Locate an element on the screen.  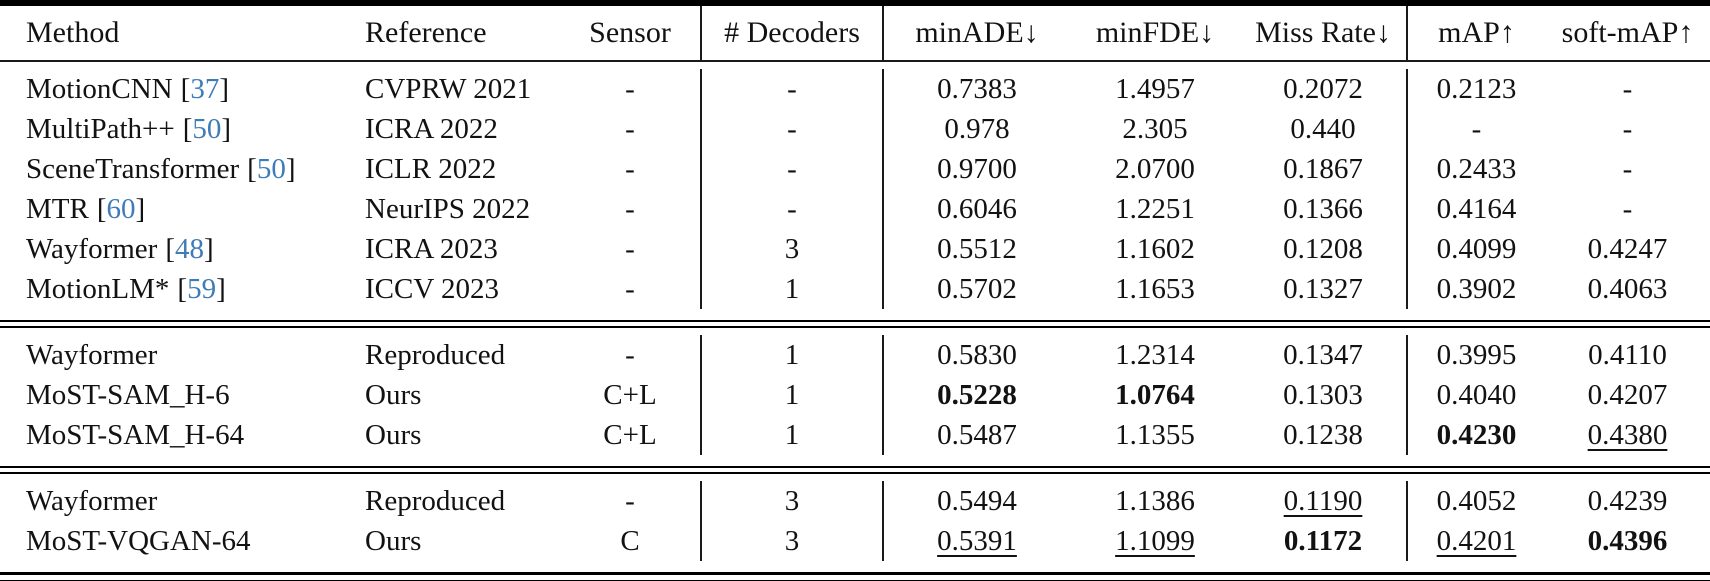
citation-link: 60 is located at coordinates (121, 208).